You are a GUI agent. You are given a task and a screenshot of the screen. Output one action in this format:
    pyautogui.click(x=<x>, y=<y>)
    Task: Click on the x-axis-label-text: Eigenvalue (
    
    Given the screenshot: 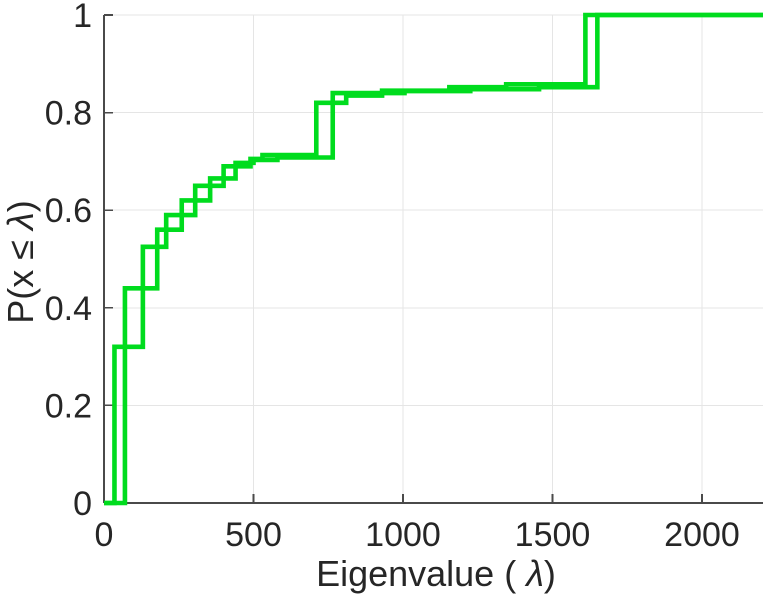 What is the action you would take?
    pyautogui.click(x=421, y=573)
    